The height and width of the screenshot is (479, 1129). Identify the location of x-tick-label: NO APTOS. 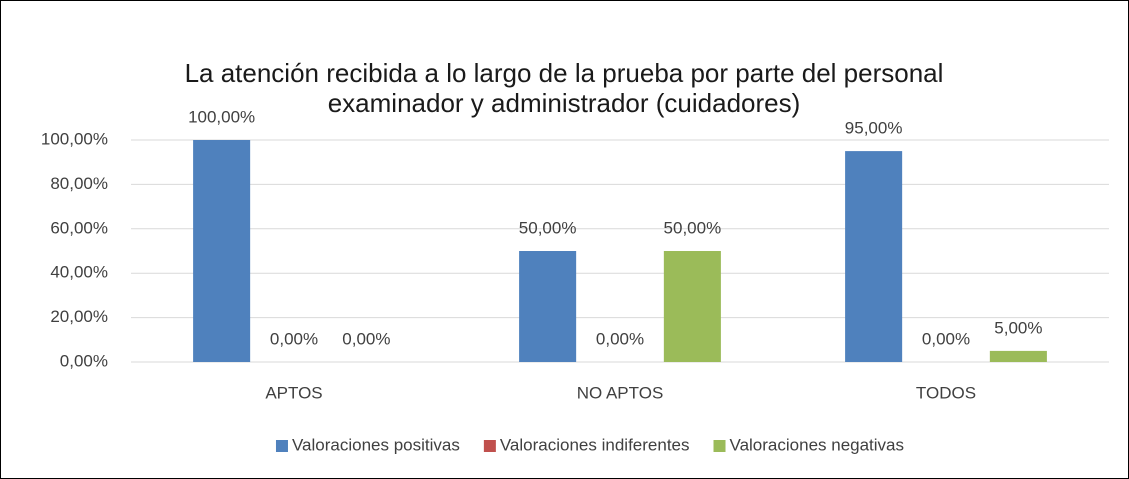
(620, 392).